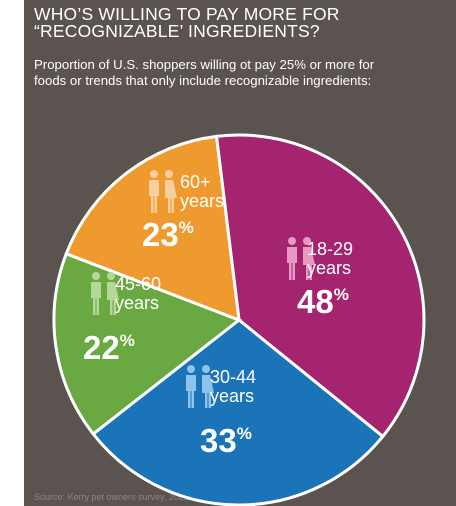 The image size is (456, 506). What do you see at coordinates (177, 31) in the screenshot?
I see `chart-title-line-2: “RECOGNIZABLE’ INGREDIENTS?` at bounding box center [177, 31].